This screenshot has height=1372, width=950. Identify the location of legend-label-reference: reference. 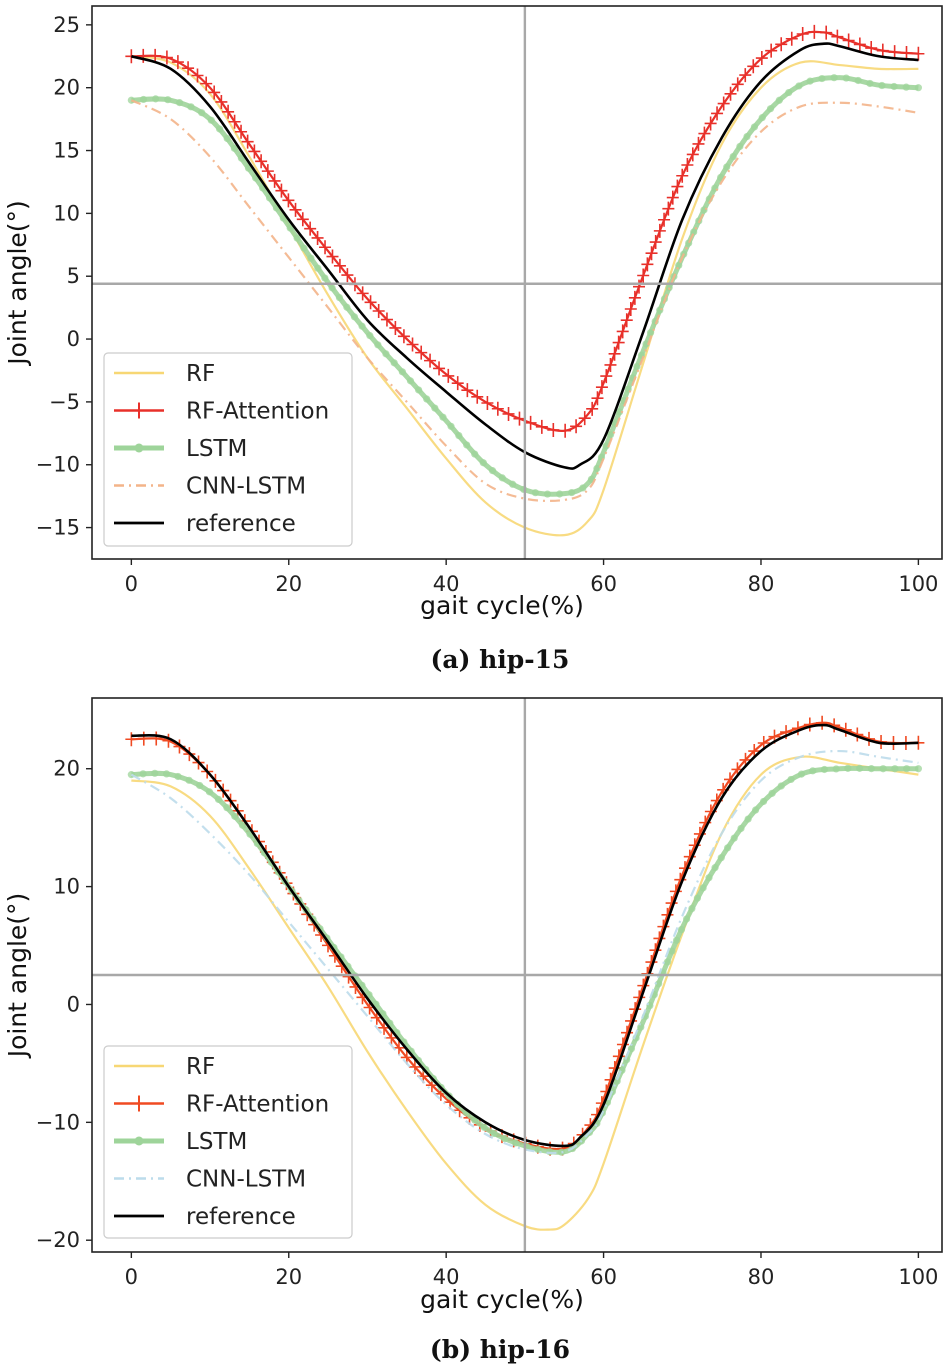
(241, 524).